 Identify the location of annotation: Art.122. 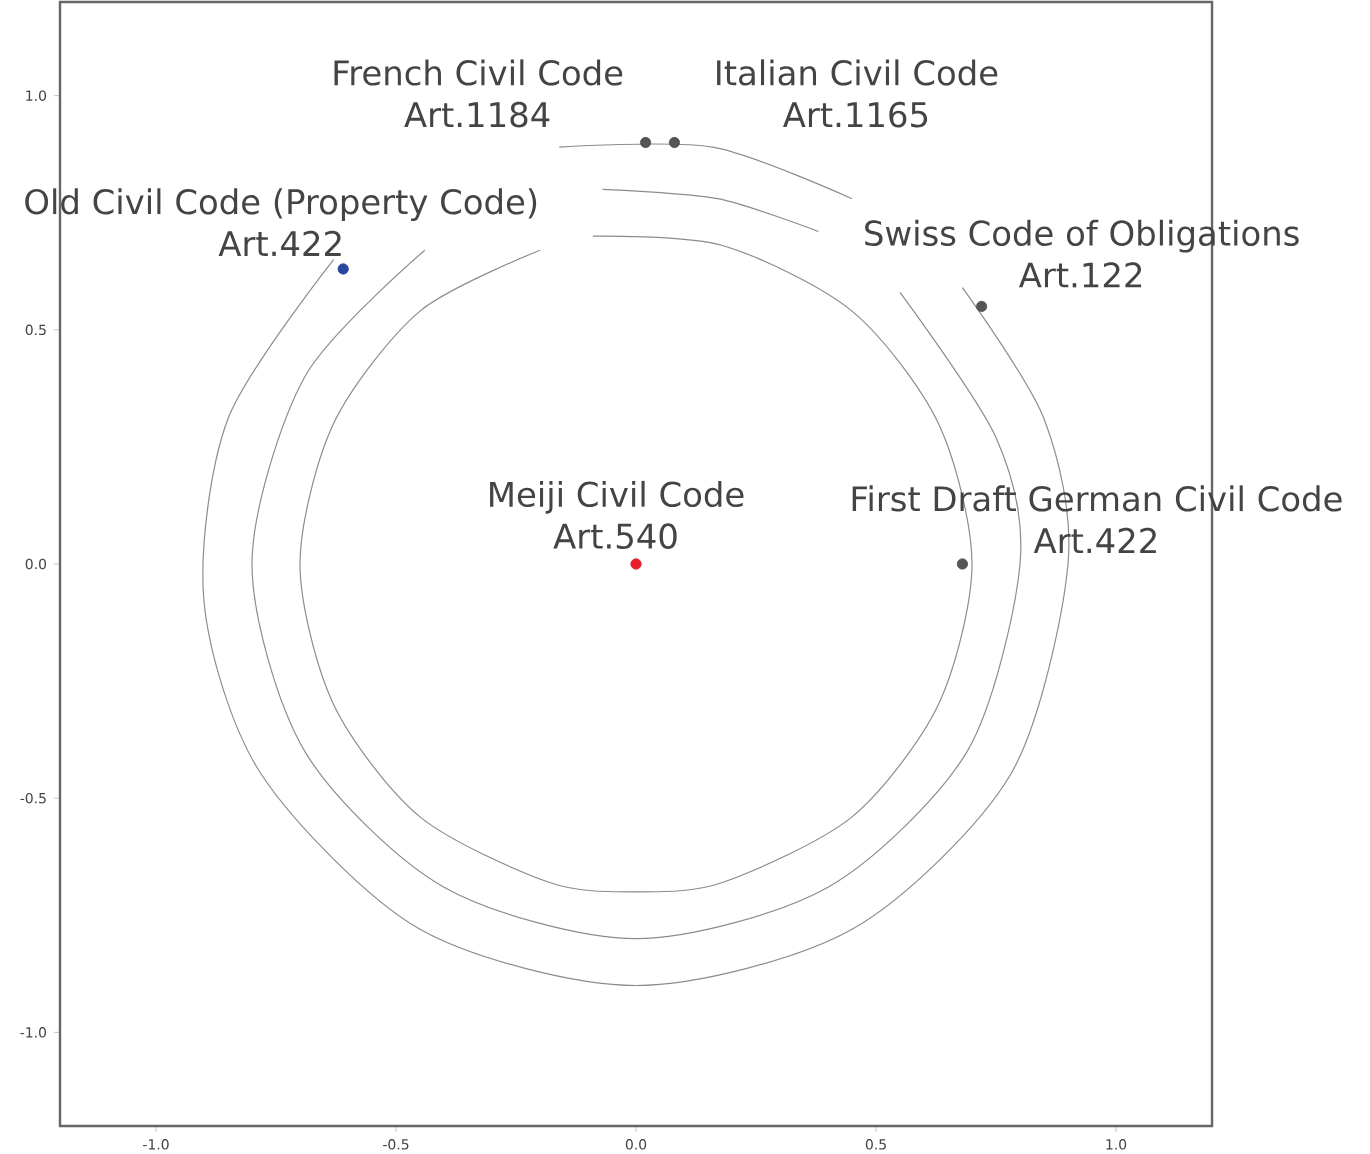
(1080, 275).